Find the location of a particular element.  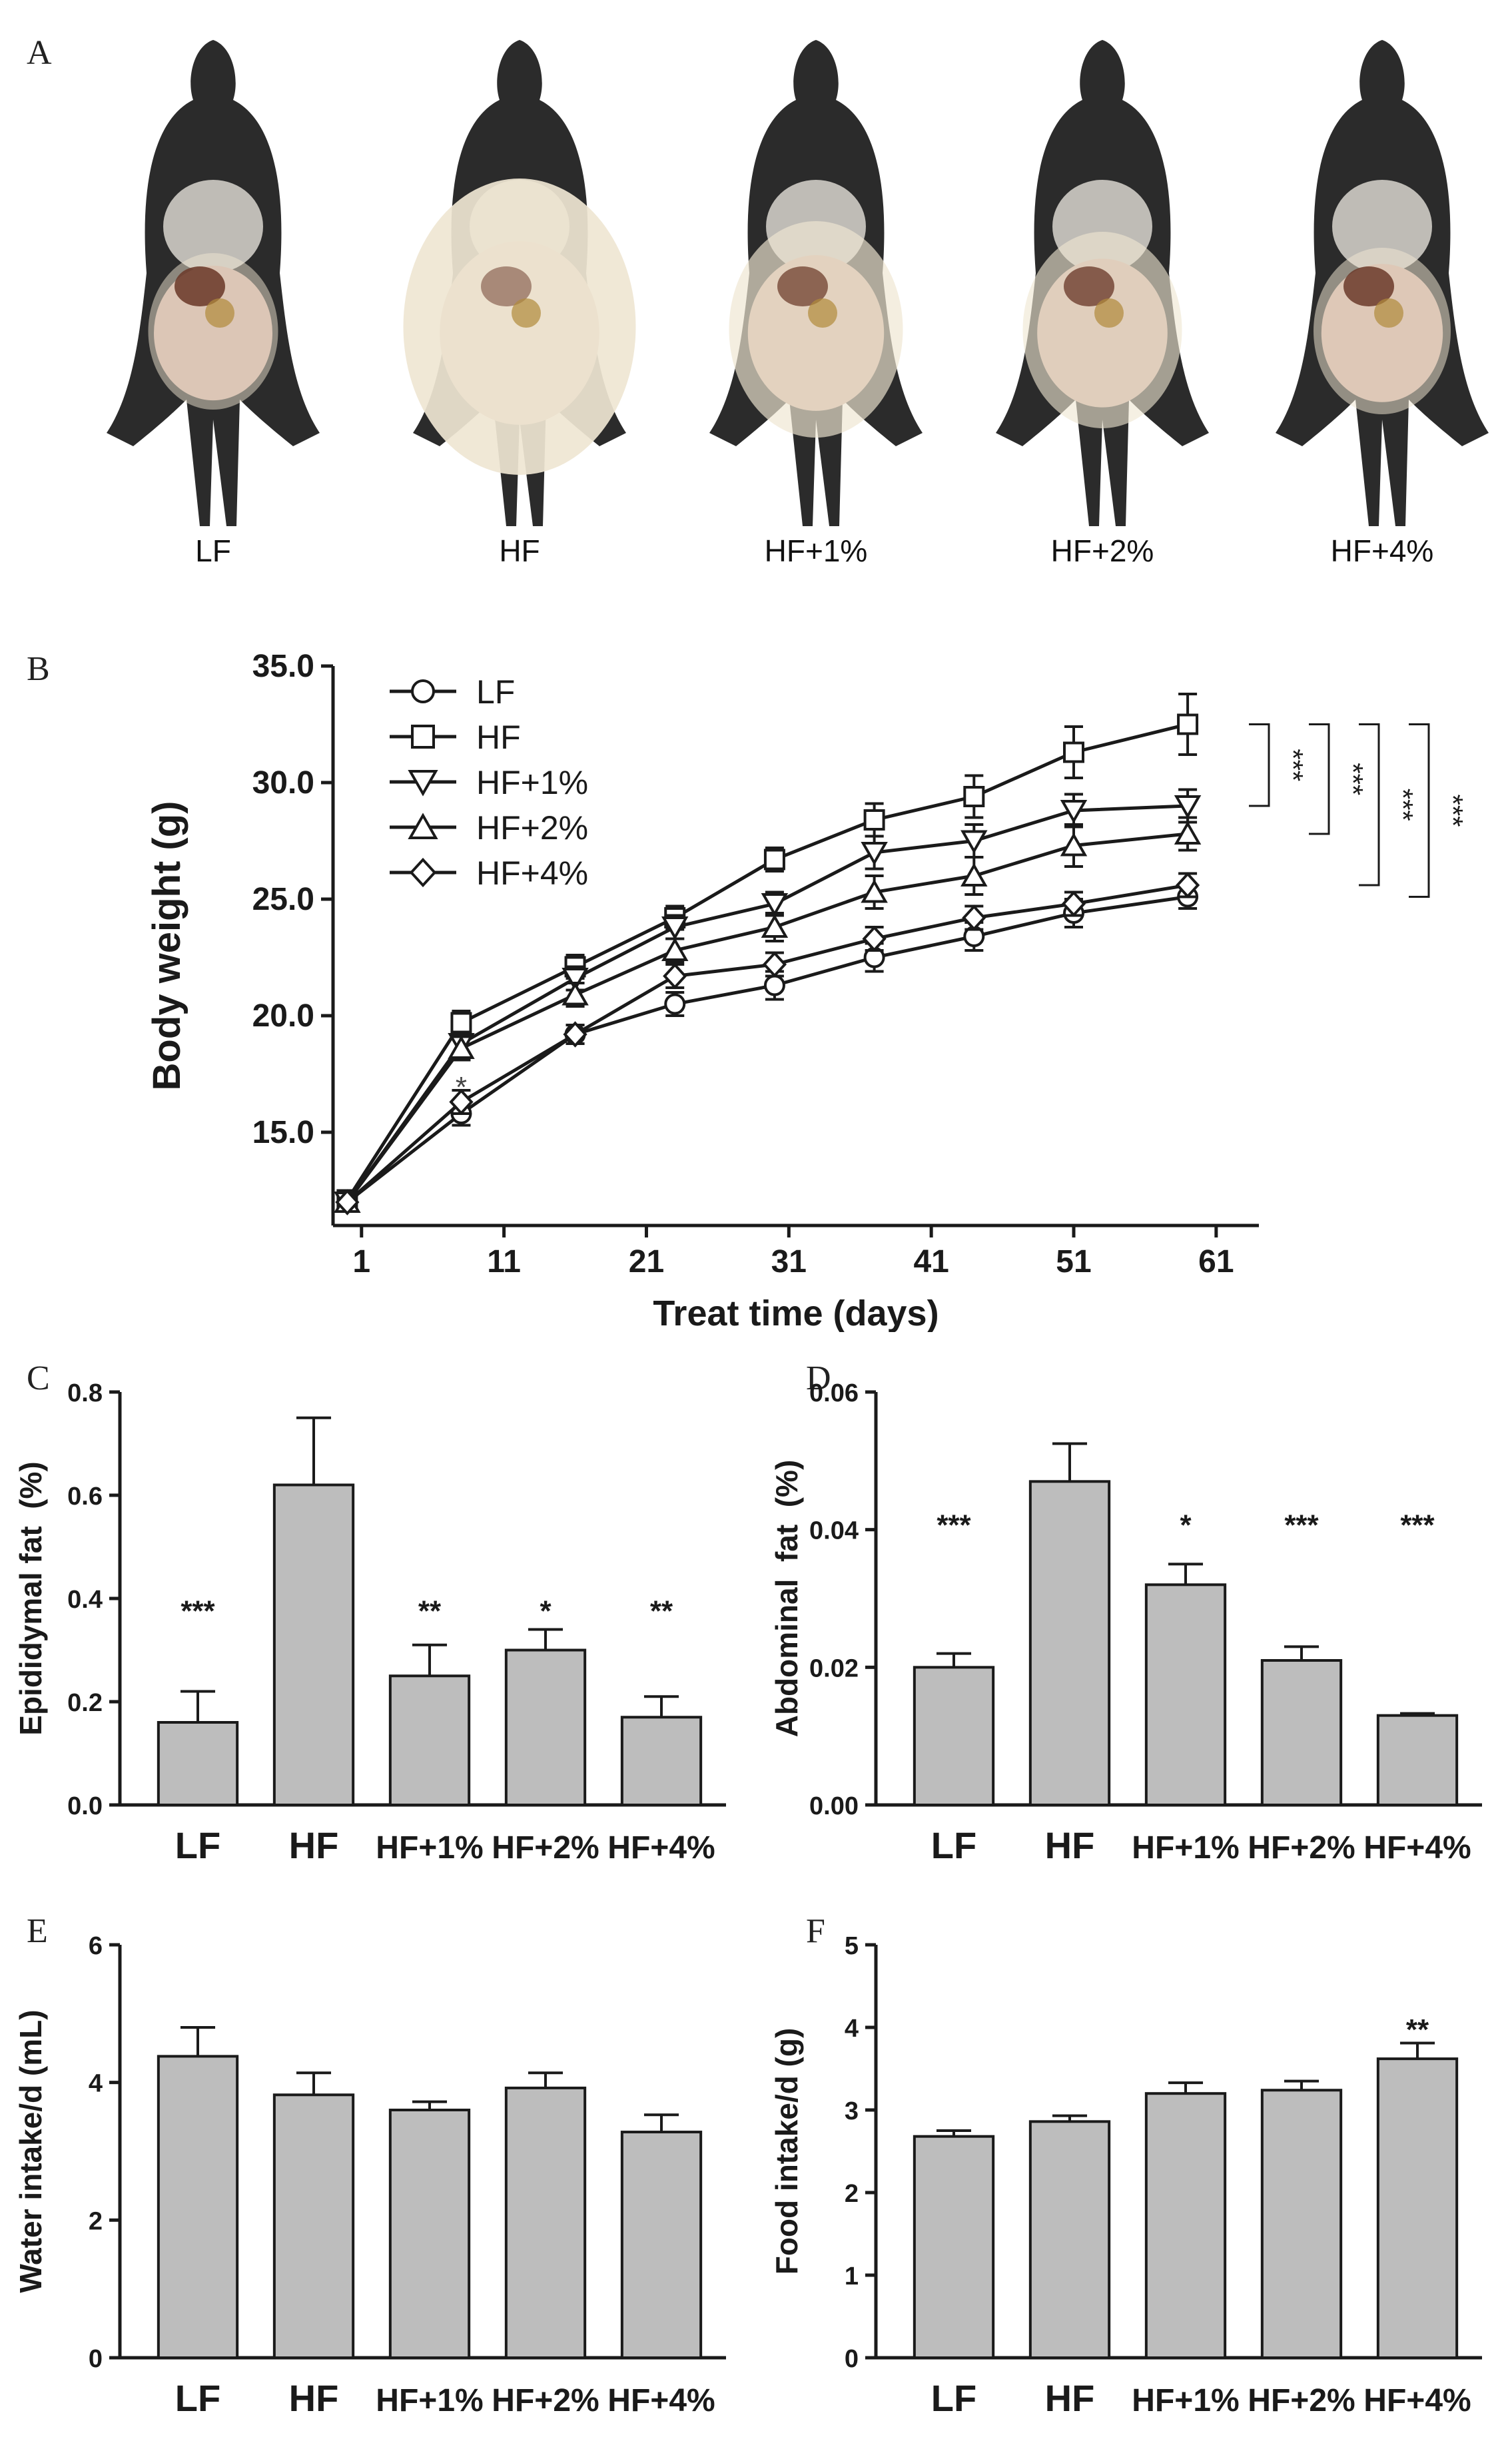

panel-letter-f: F is located at coordinates (815, 1931).